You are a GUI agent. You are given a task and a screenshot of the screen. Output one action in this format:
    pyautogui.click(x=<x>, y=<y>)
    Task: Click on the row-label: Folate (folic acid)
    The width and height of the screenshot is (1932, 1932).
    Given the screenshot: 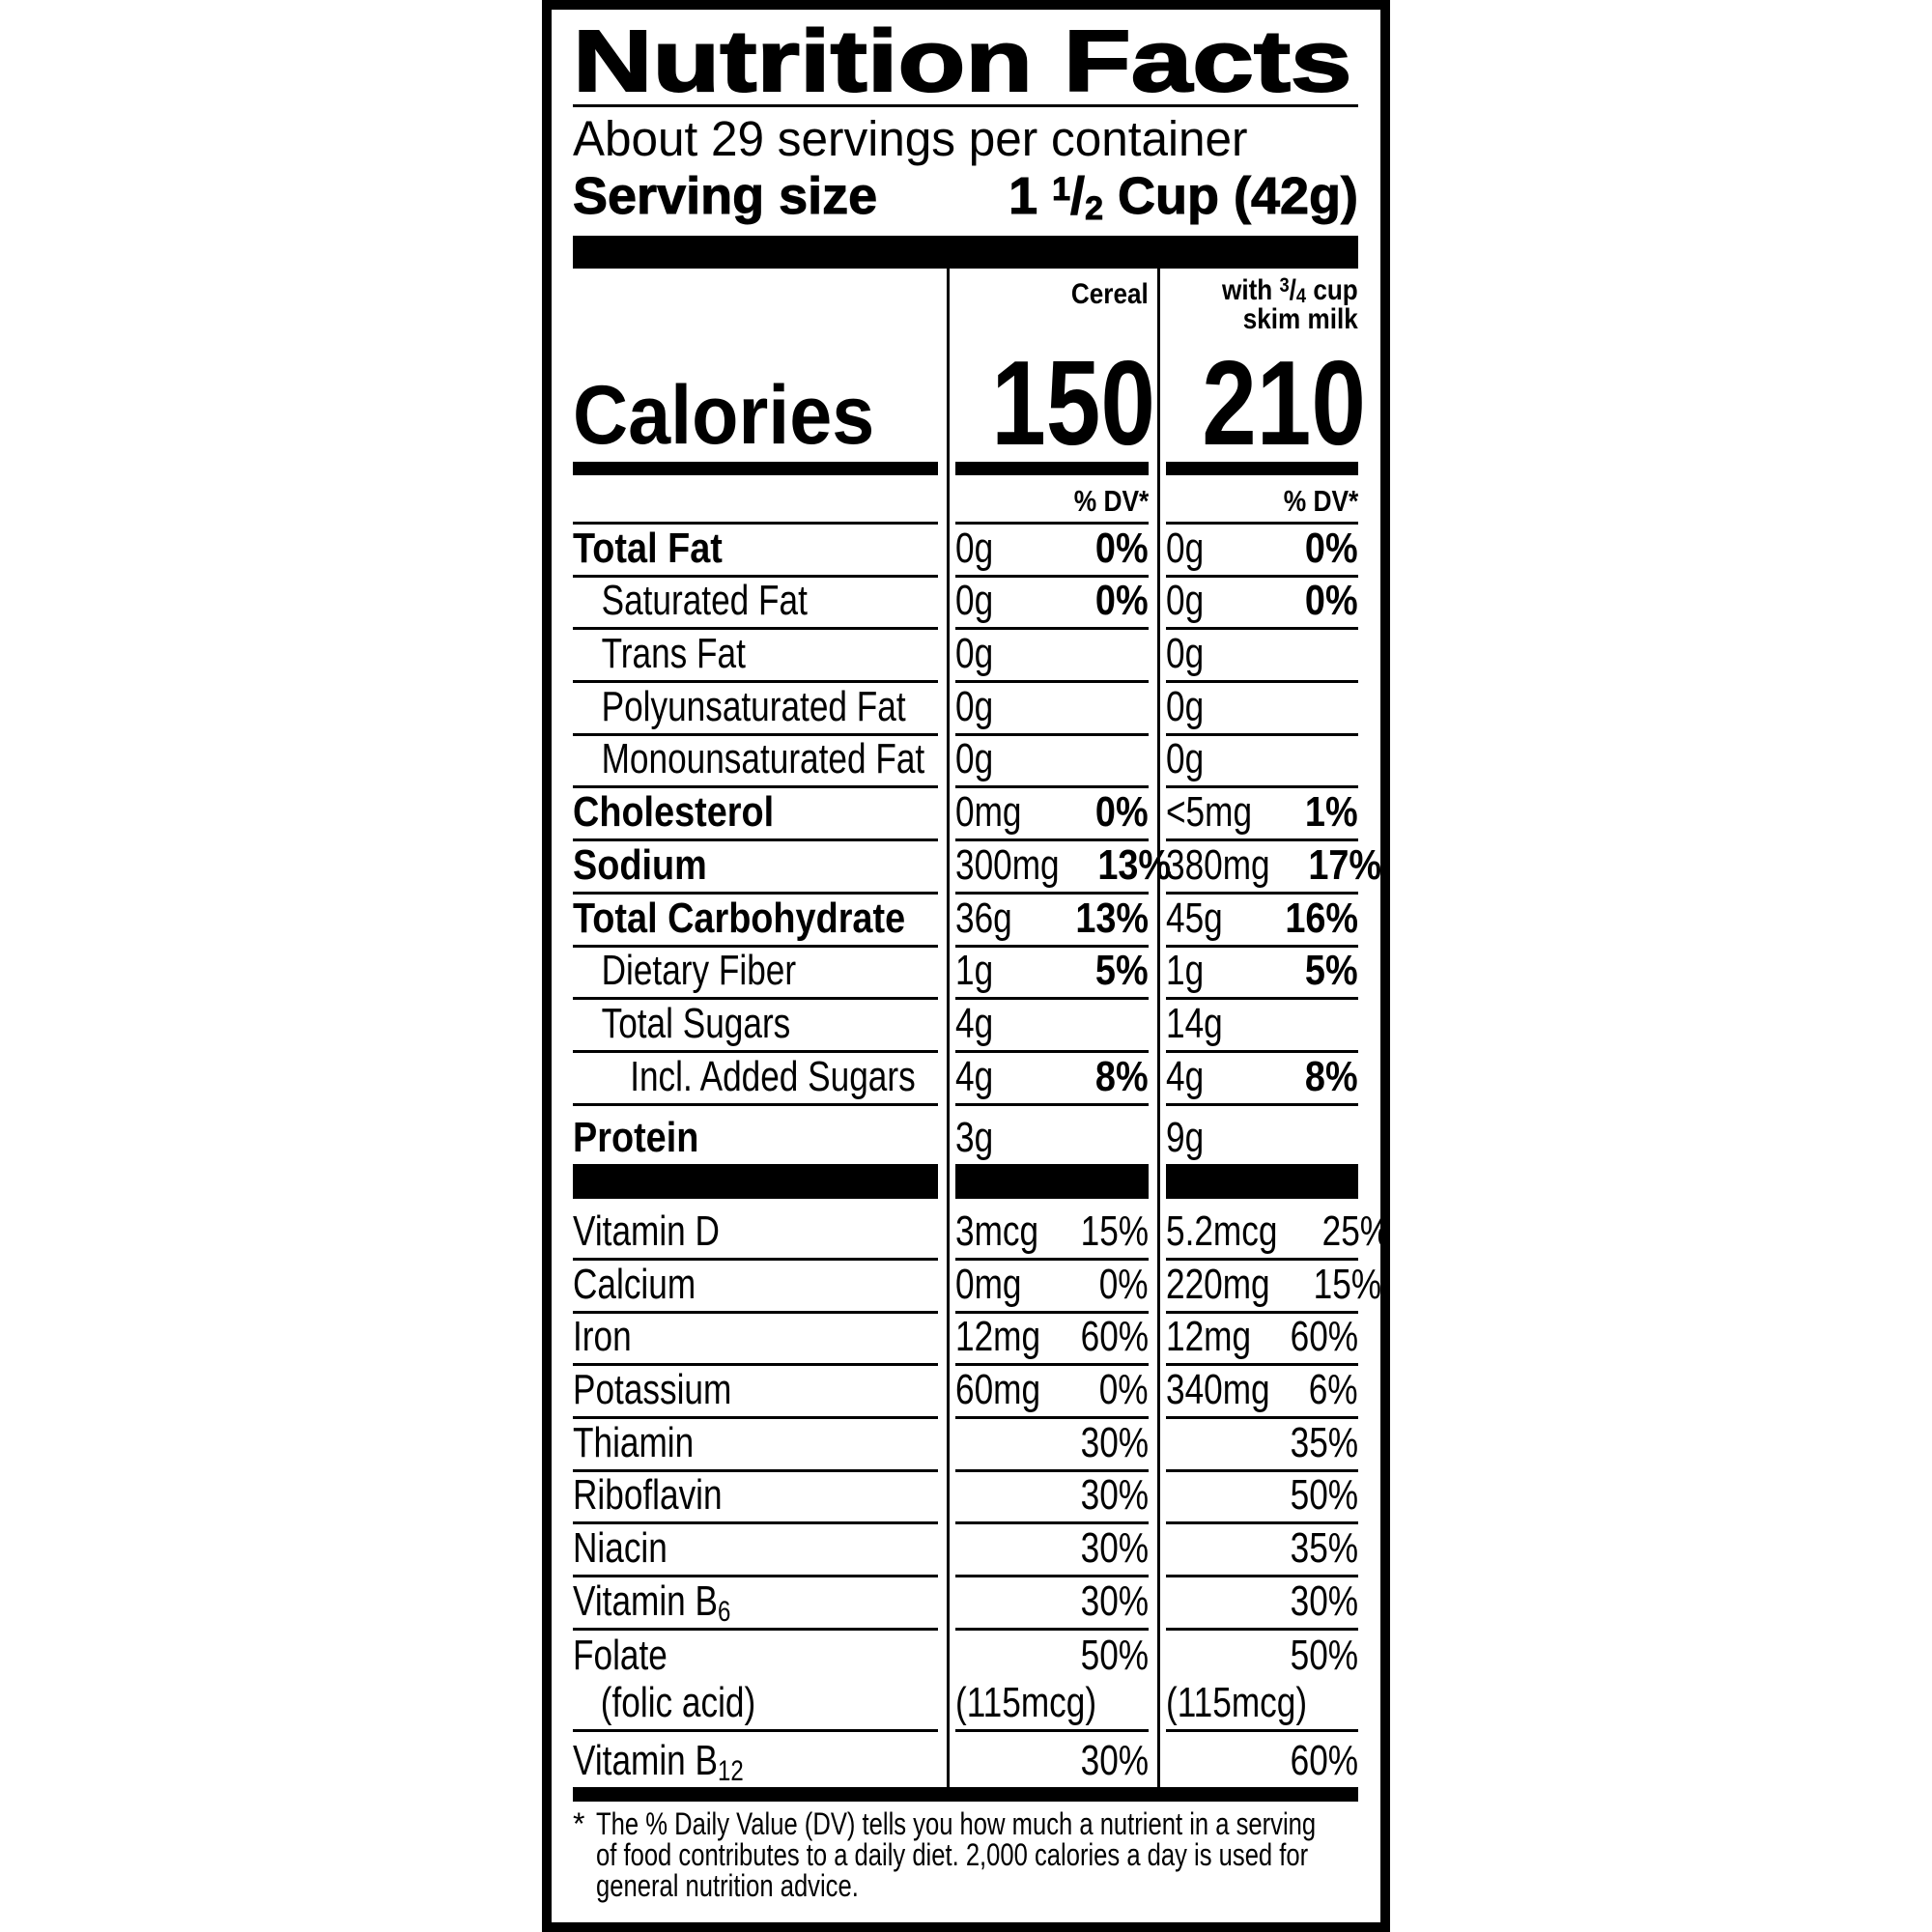 What is the action you would take?
    pyautogui.click(x=755, y=1681)
    